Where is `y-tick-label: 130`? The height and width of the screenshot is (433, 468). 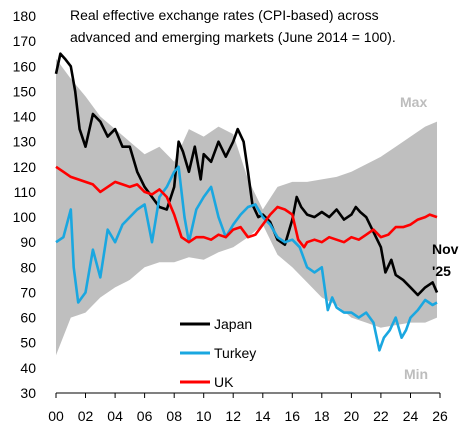 y-tick-label: 130 is located at coordinates (25, 142).